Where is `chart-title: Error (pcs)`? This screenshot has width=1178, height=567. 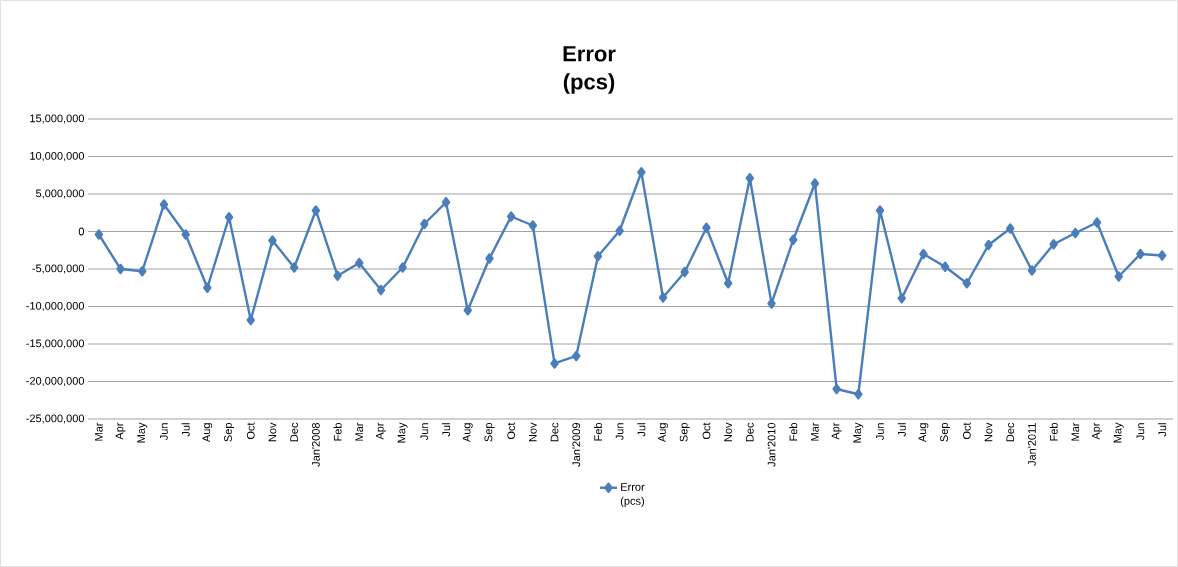 chart-title: Error (pcs) is located at coordinates (589, 70).